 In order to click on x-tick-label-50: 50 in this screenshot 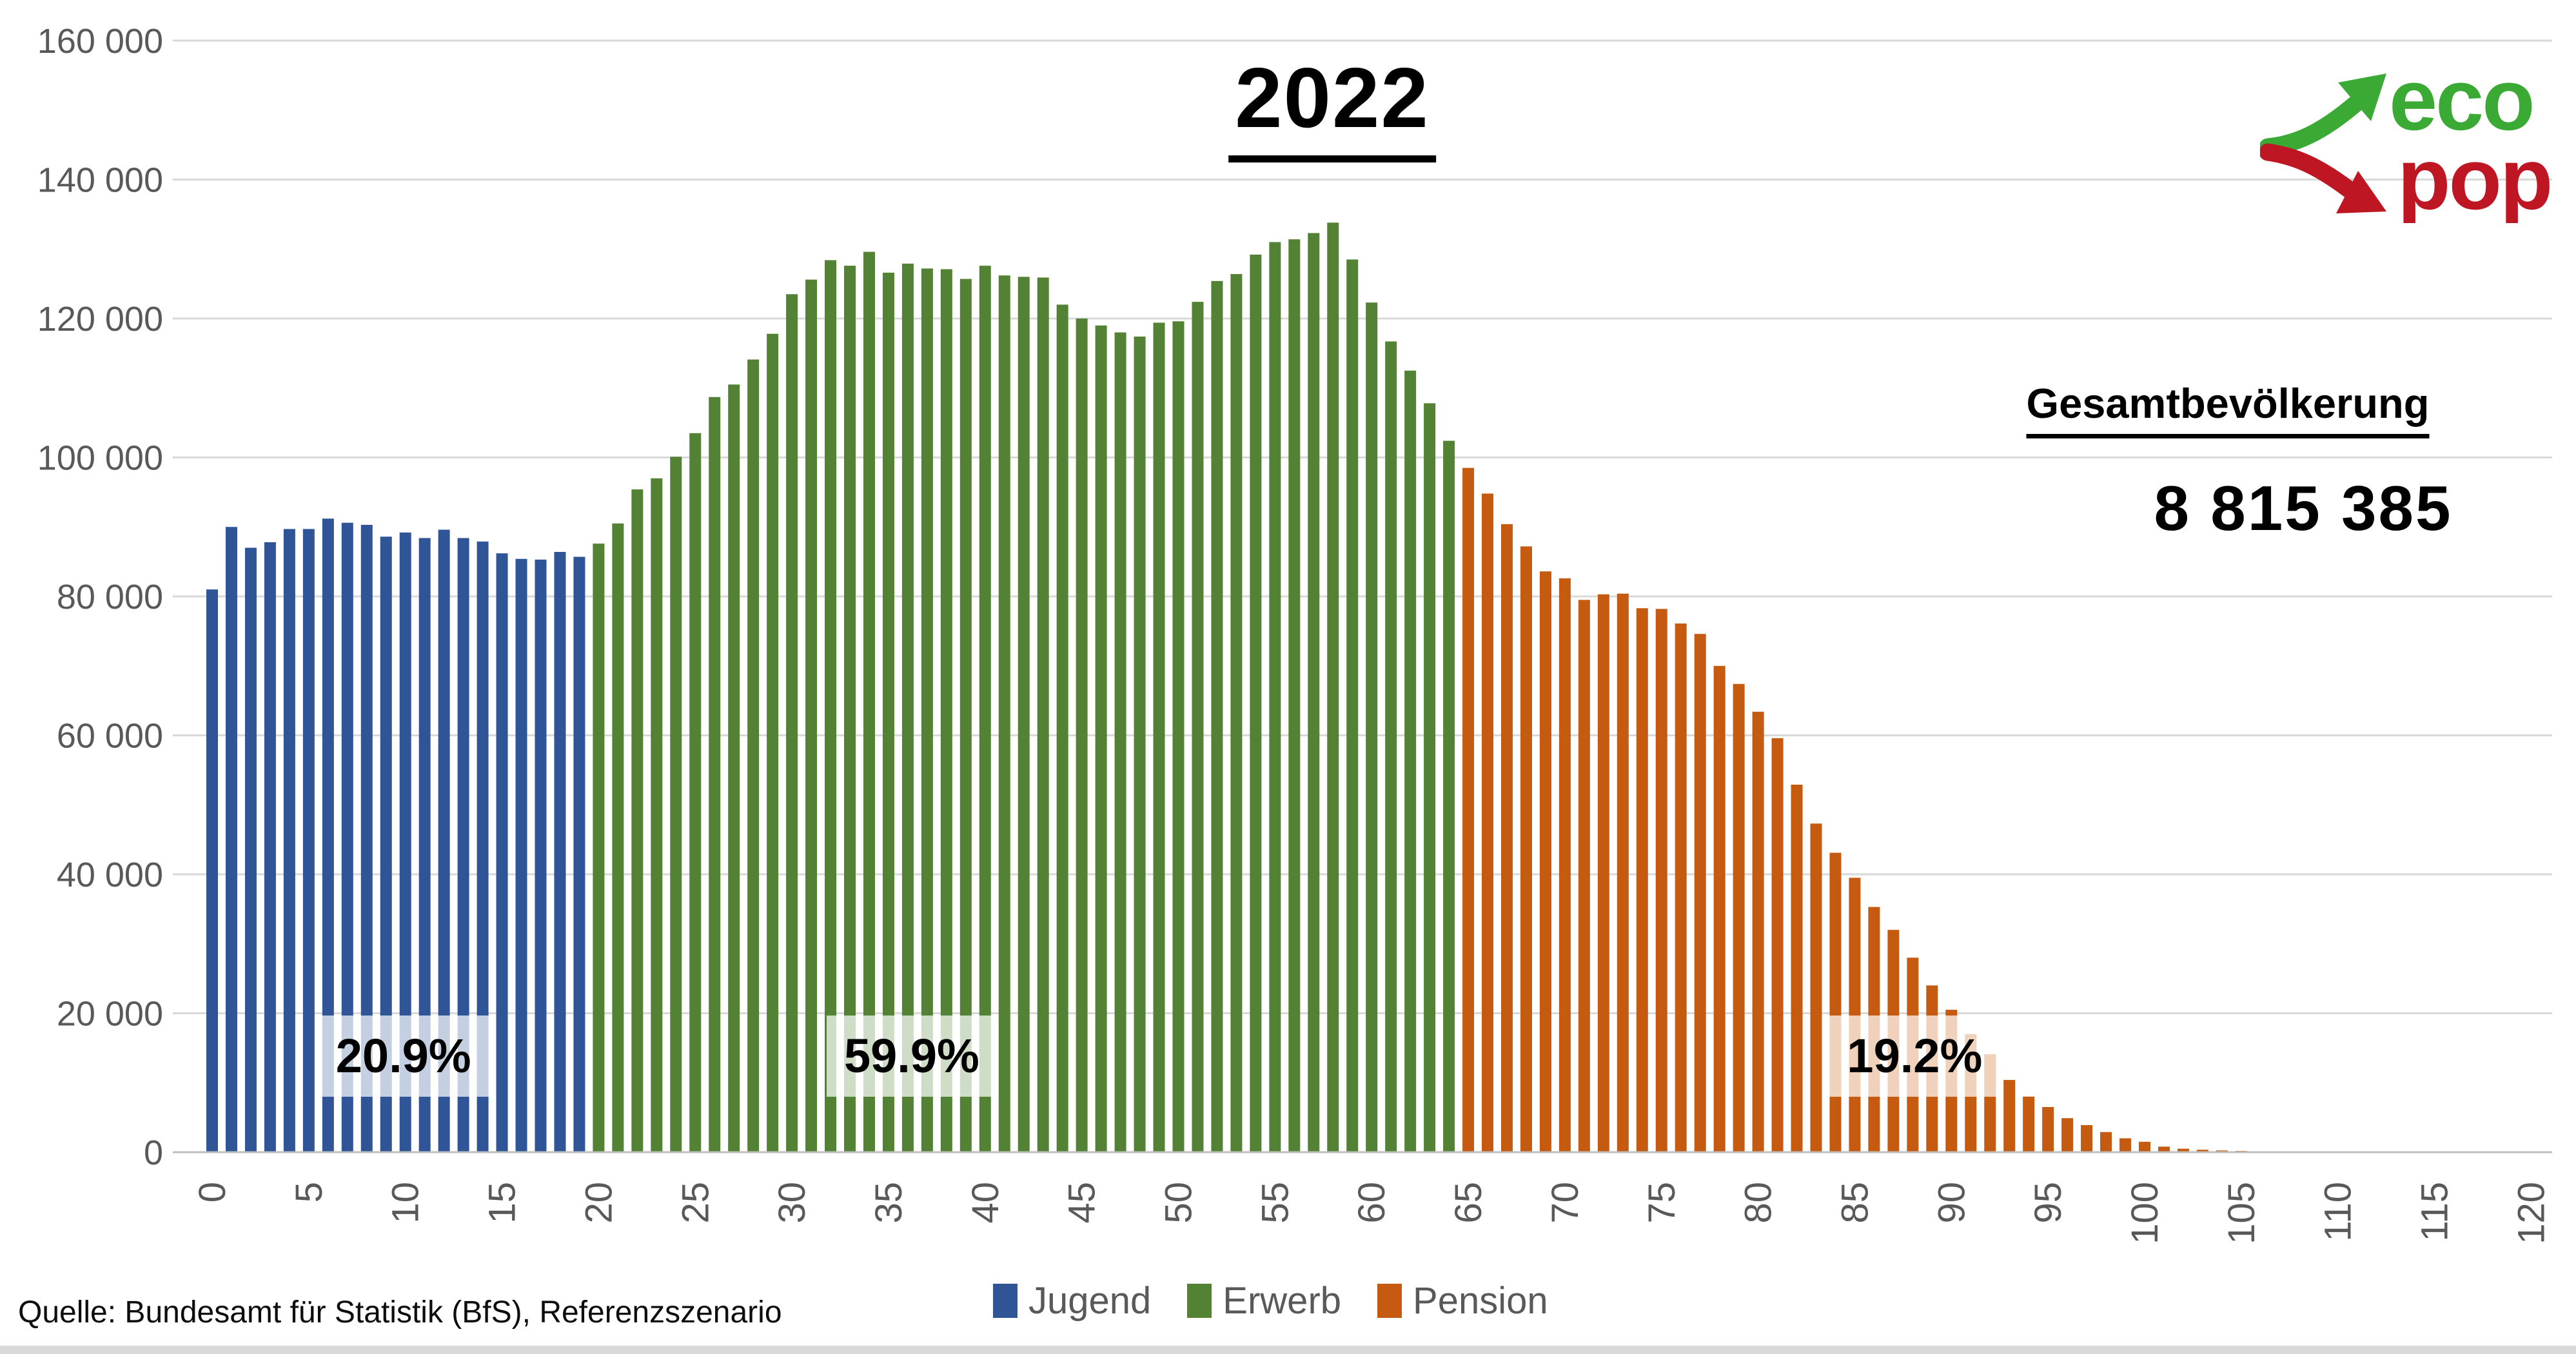, I will do `click(1179, 1203)`.